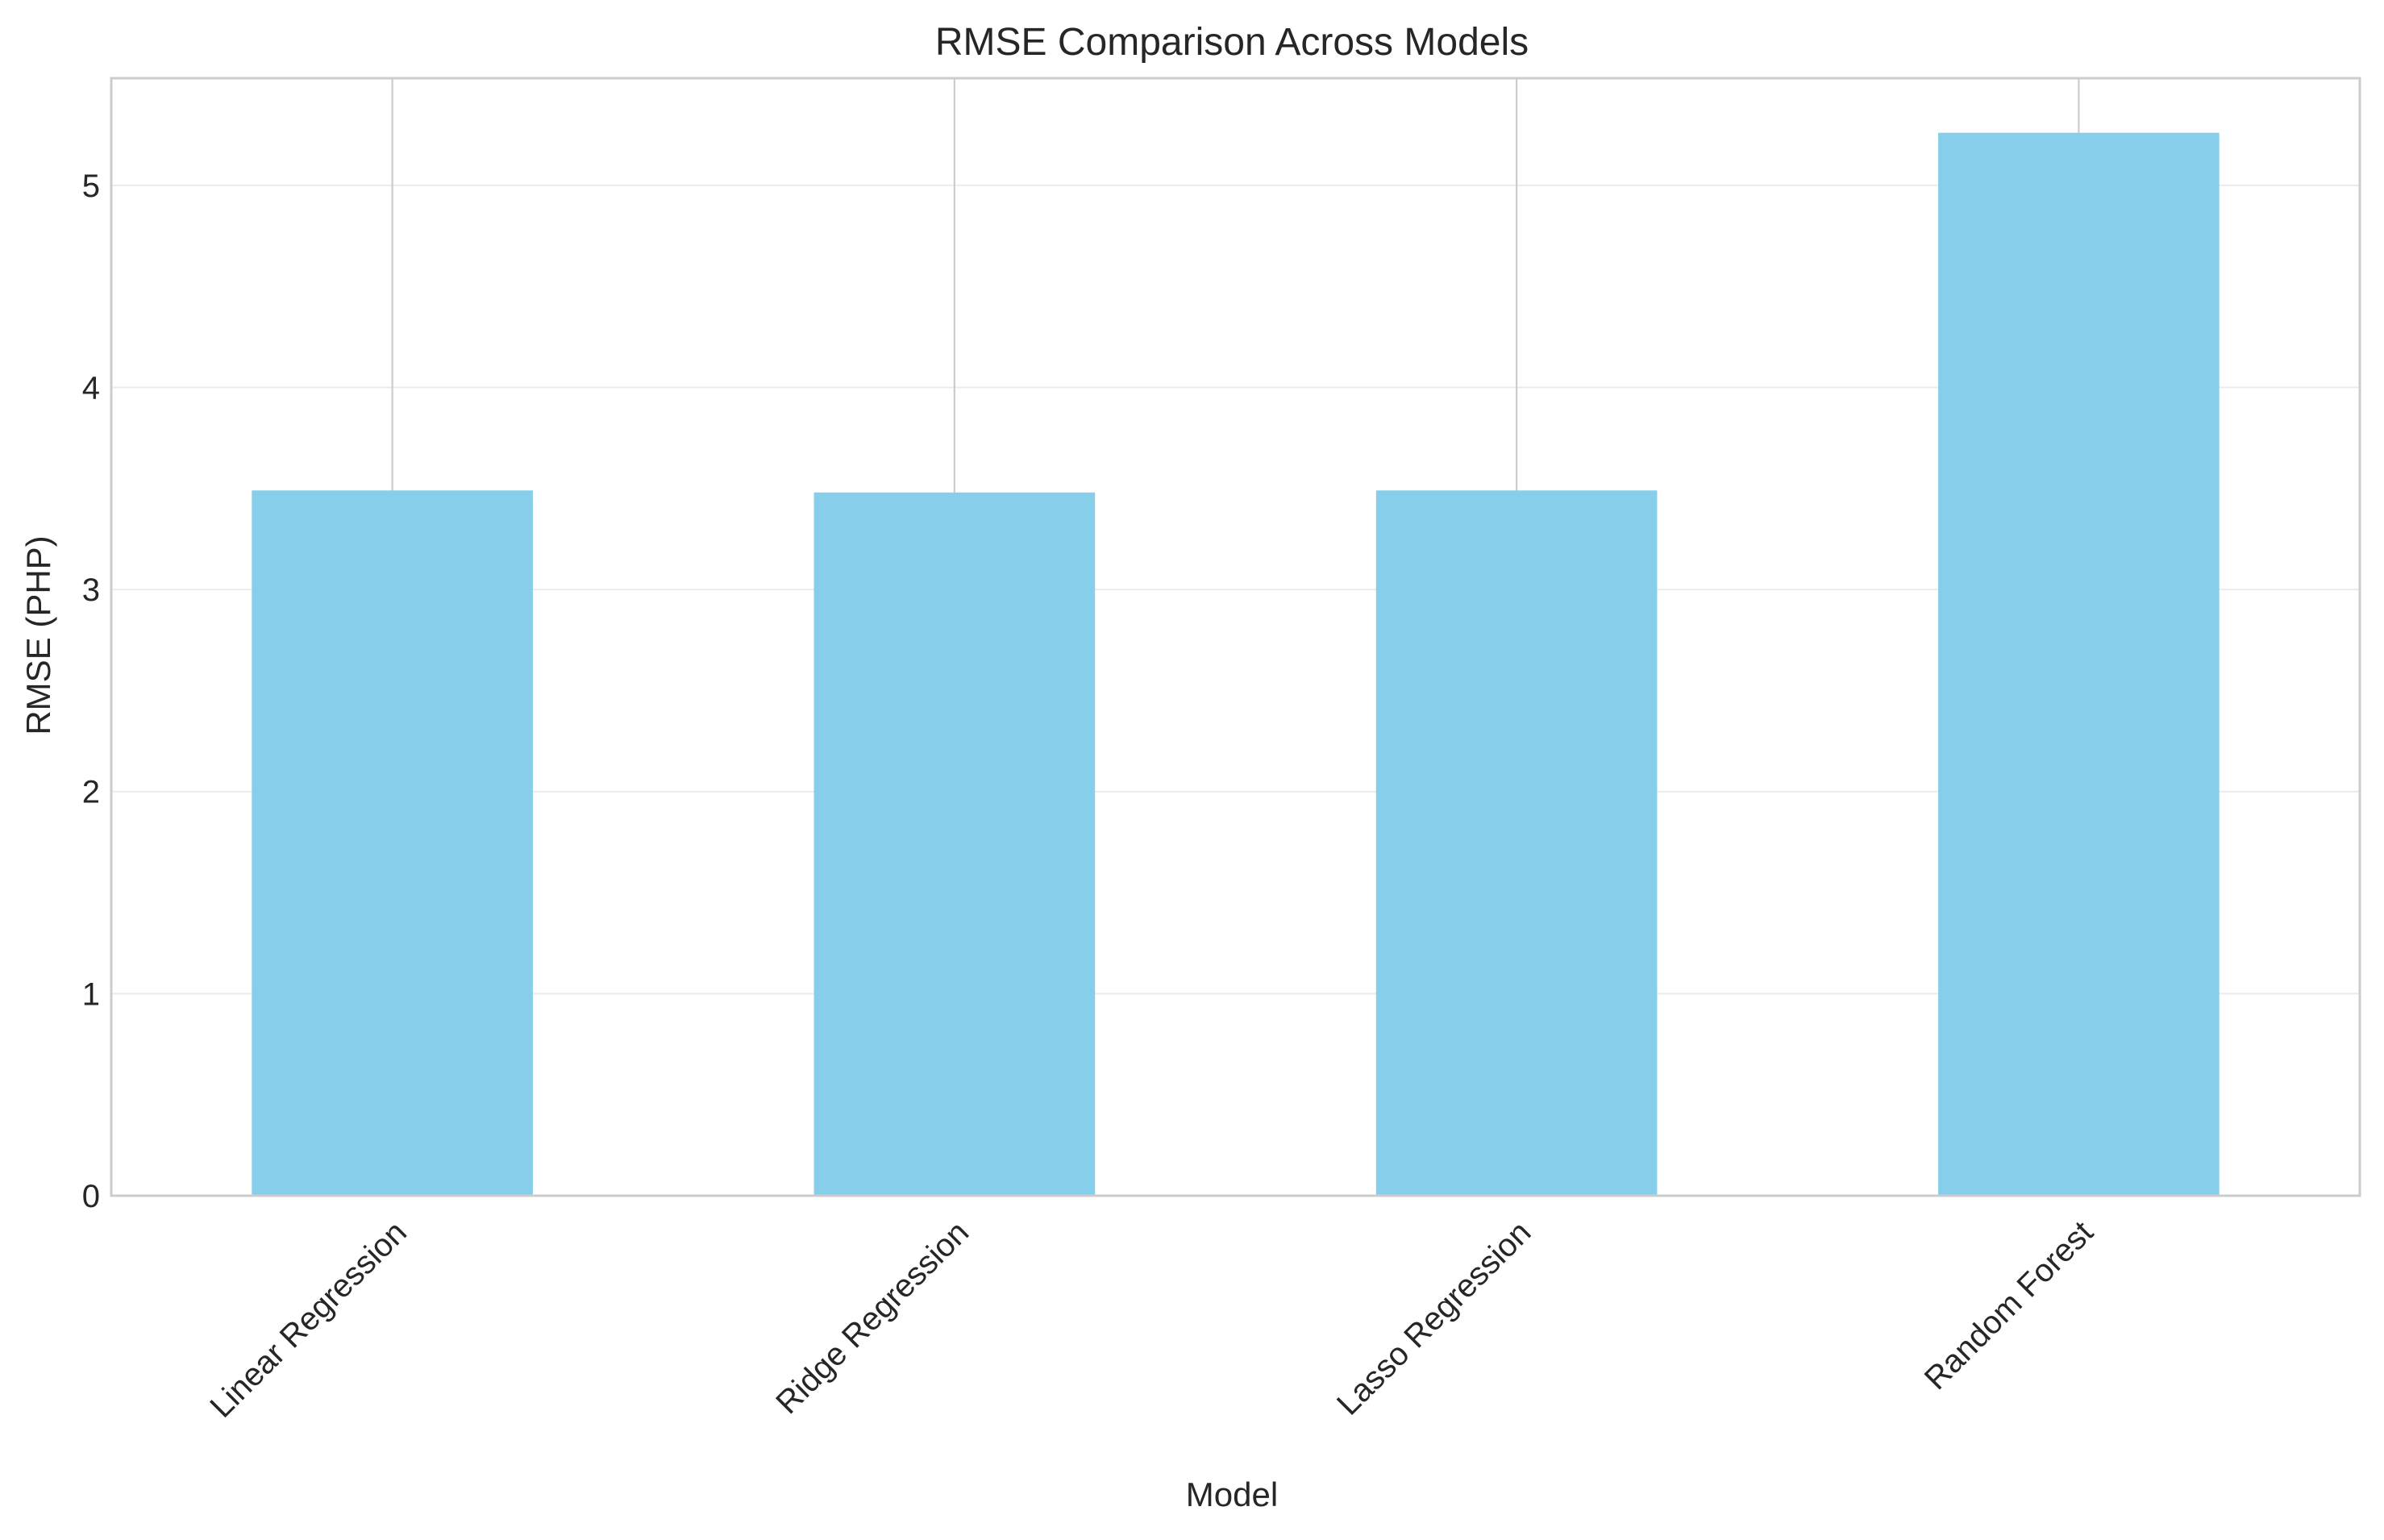 The width and height of the screenshot is (2384, 1540). I want to click on y-tick-label: 5, so click(91, 186).